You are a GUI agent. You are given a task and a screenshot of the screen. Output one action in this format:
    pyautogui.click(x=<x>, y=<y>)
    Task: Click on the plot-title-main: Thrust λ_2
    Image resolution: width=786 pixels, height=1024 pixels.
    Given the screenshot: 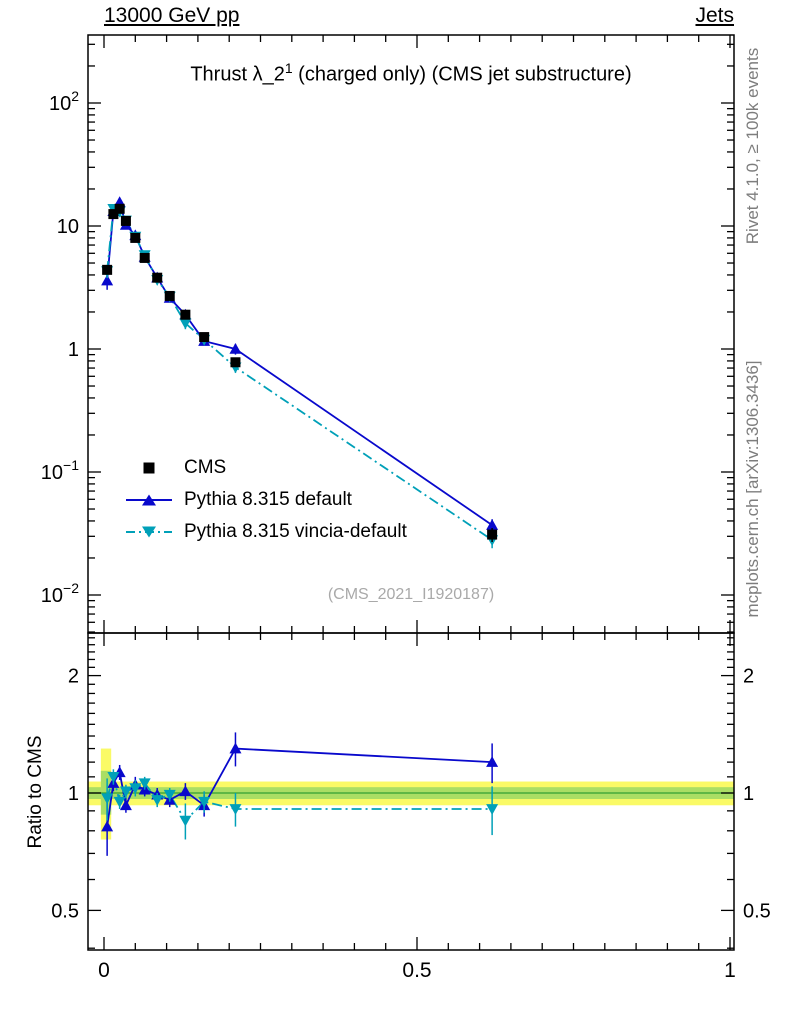 What is the action you would take?
    pyautogui.click(x=237, y=74)
    